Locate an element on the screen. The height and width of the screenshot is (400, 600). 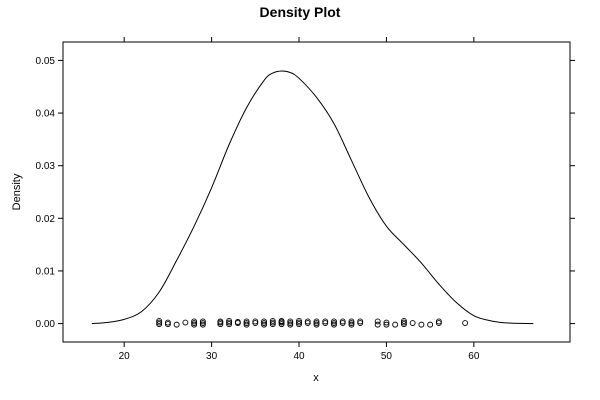
x-axis-label: x is located at coordinates (316, 378).